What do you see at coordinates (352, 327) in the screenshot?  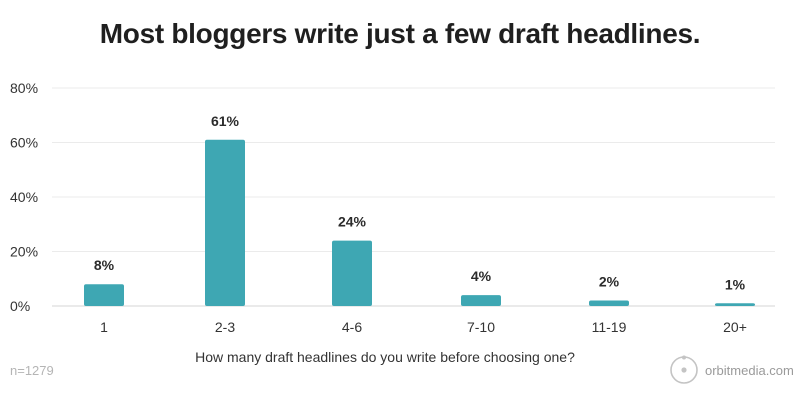 I see `x-tick-label: 4-6` at bounding box center [352, 327].